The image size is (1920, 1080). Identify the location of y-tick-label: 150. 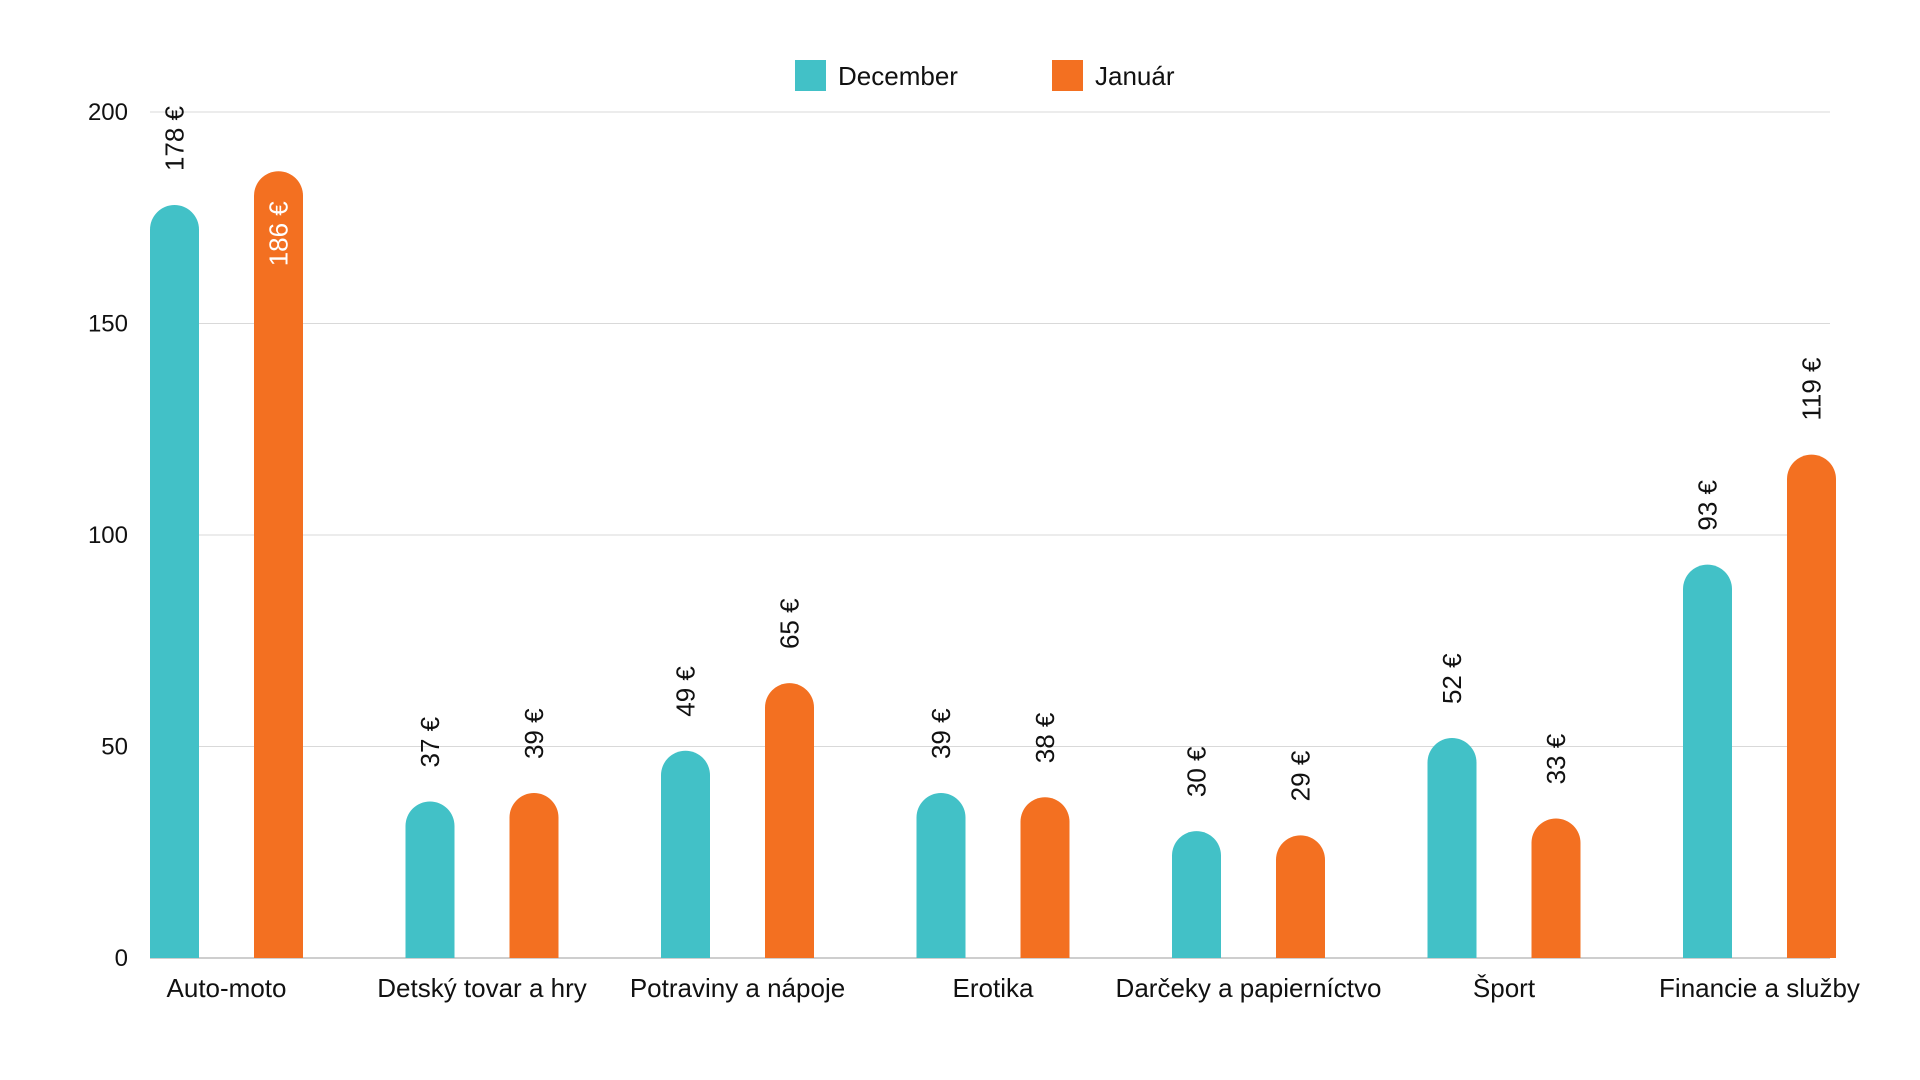
(108, 324).